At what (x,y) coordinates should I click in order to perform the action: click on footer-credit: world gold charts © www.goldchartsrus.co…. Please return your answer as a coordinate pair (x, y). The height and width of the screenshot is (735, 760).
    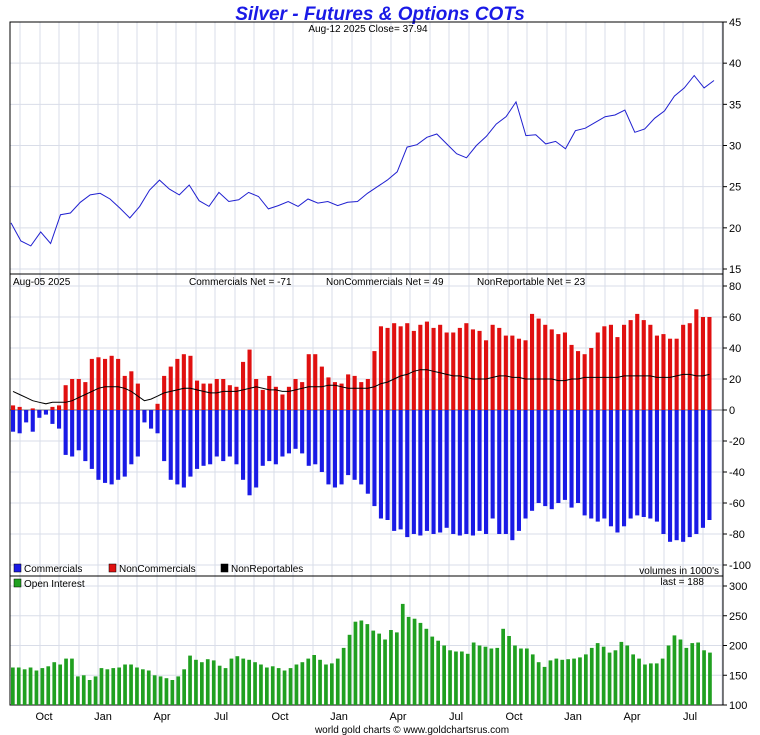
    Looking at the image, I should click on (411, 730).